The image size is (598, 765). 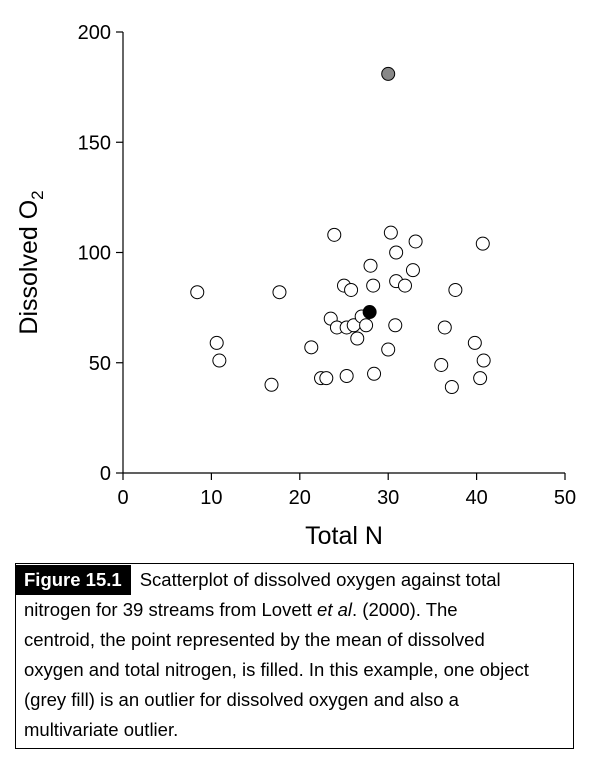 I want to click on centroid-point, so click(x=369, y=312).